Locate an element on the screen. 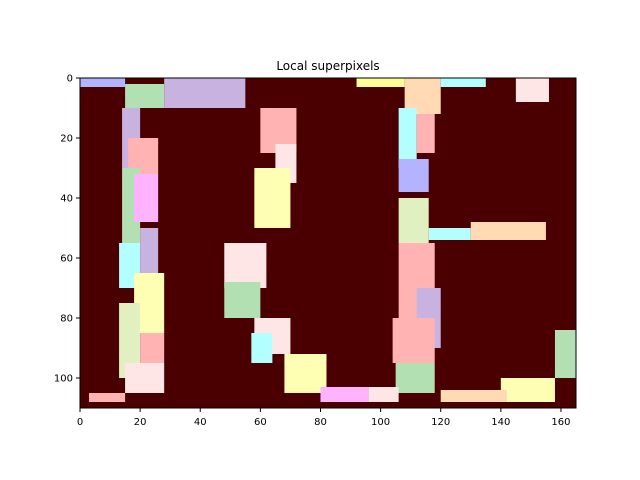 Image resolution: width=640 pixels, height=480 pixels. y-axis: 0 20 40 60 80 100 is located at coordinates (67, 229).